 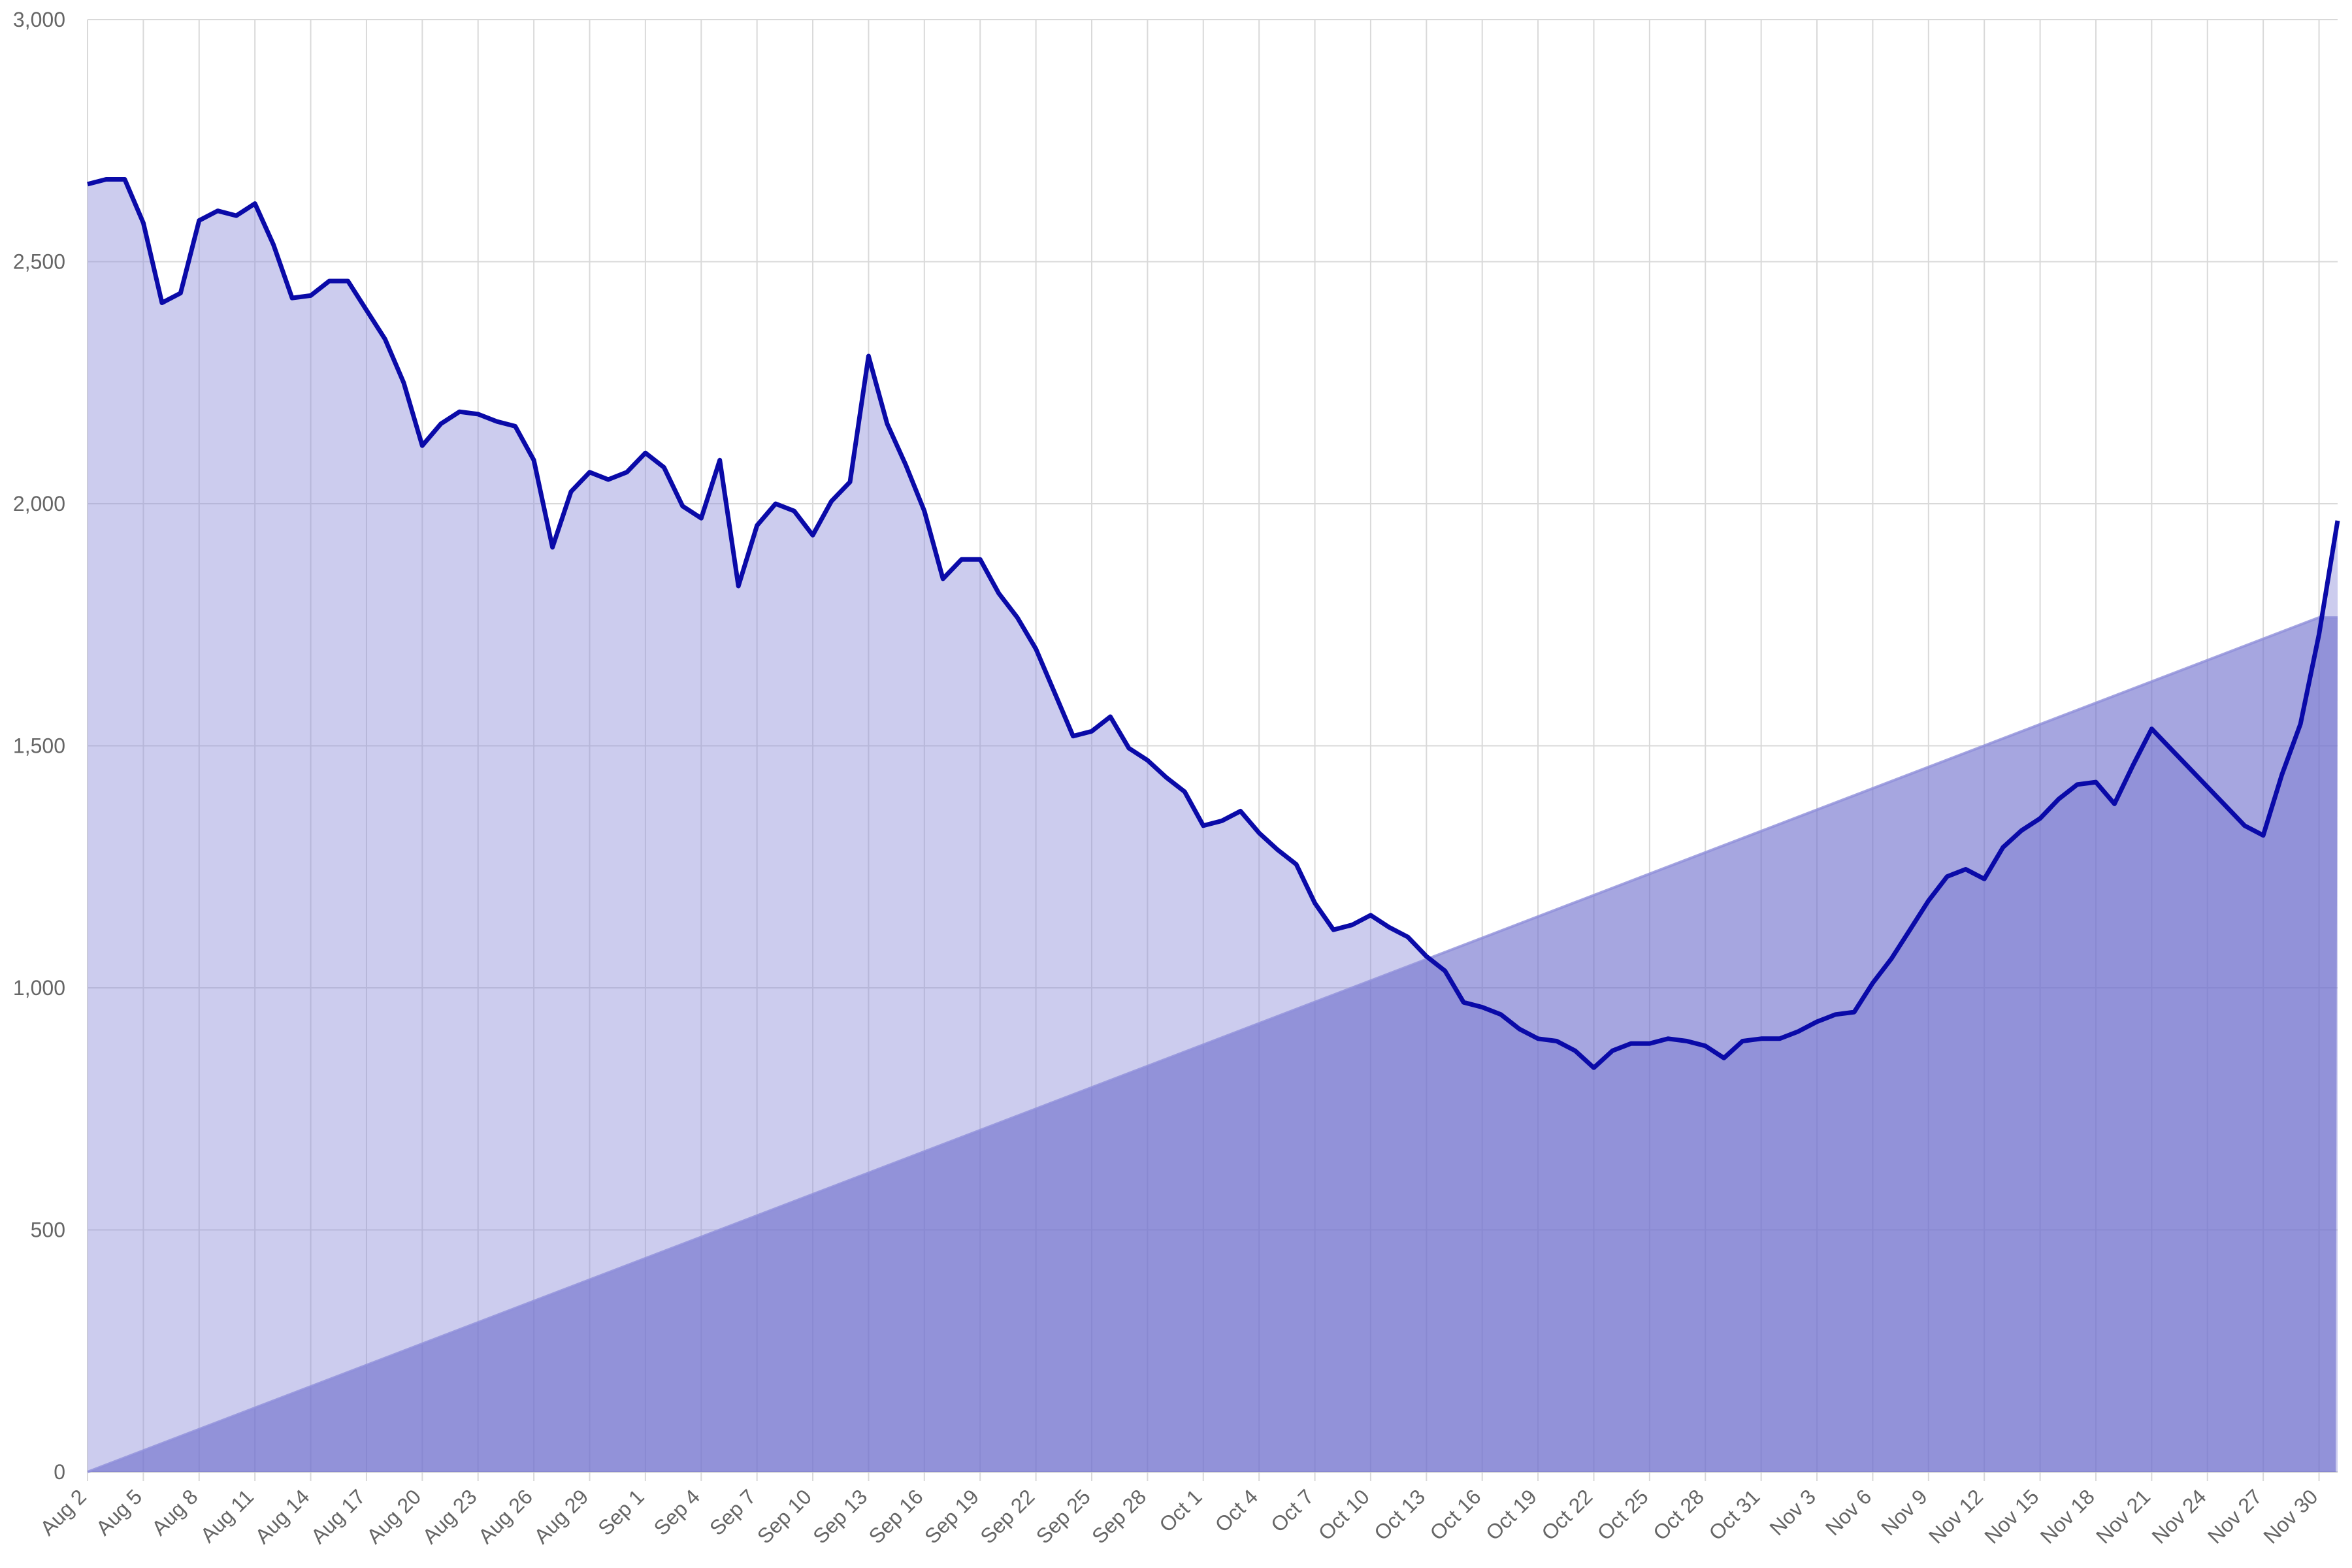 I want to click on x-tick-label: Aug 2, so click(x=63, y=1512).